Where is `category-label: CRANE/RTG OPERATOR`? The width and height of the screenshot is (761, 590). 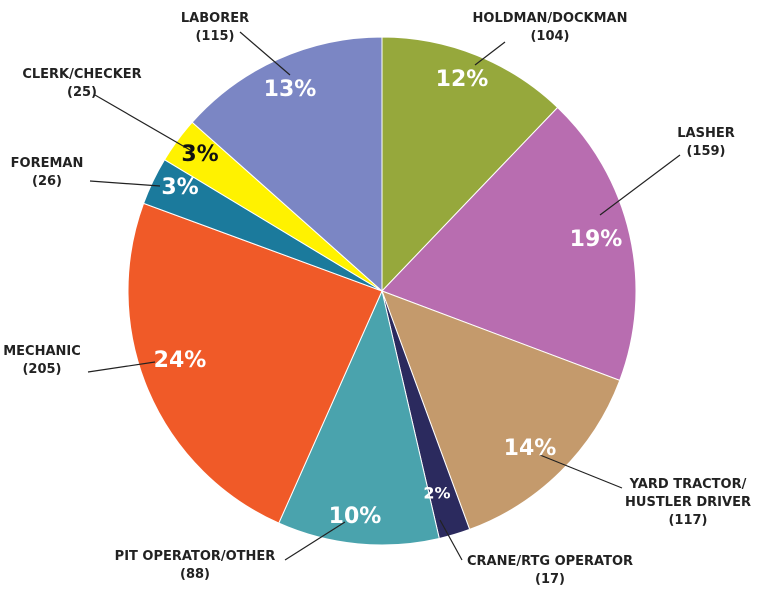 category-label: CRANE/RTG OPERATOR is located at coordinates (550, 561).